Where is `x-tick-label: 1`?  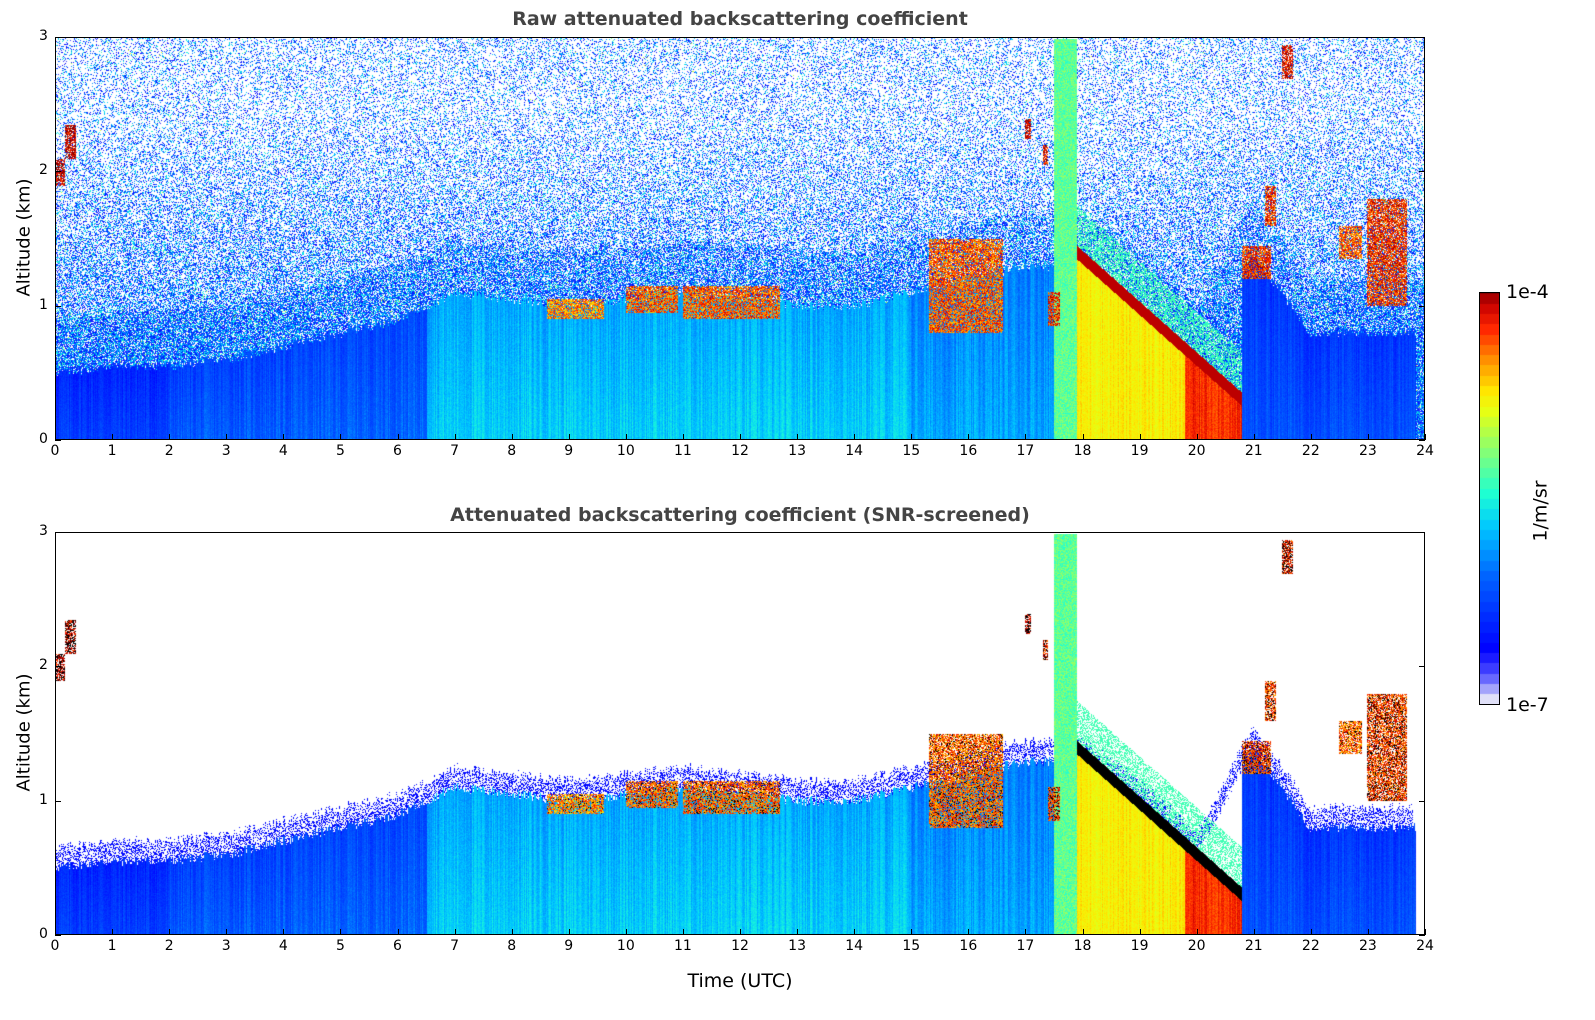
x-tick-label: 1 is located at coordinates (112, 946).